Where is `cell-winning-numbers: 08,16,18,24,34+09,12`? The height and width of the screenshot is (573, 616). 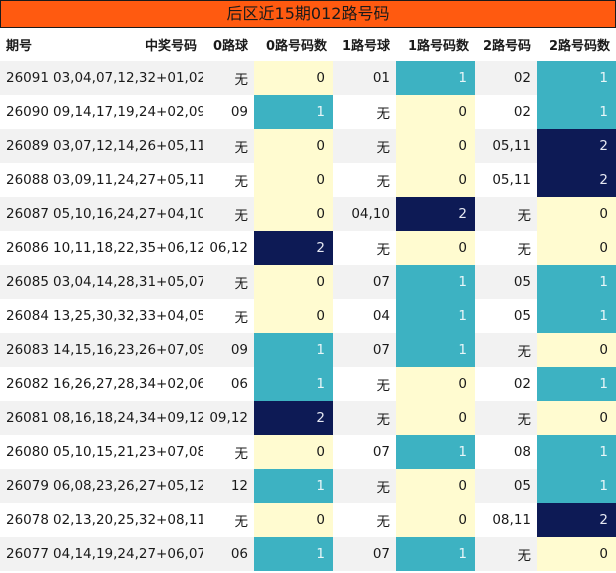
cell-winning-numbers: 08,16,18,24,34+09,12 is located at coordinates (128, 418).